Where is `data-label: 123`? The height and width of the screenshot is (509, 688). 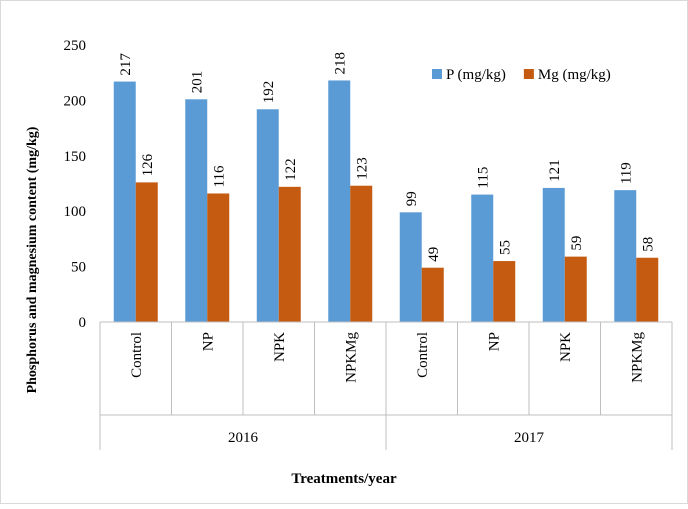
data-label: 123 is located at coordinates (362, 168).